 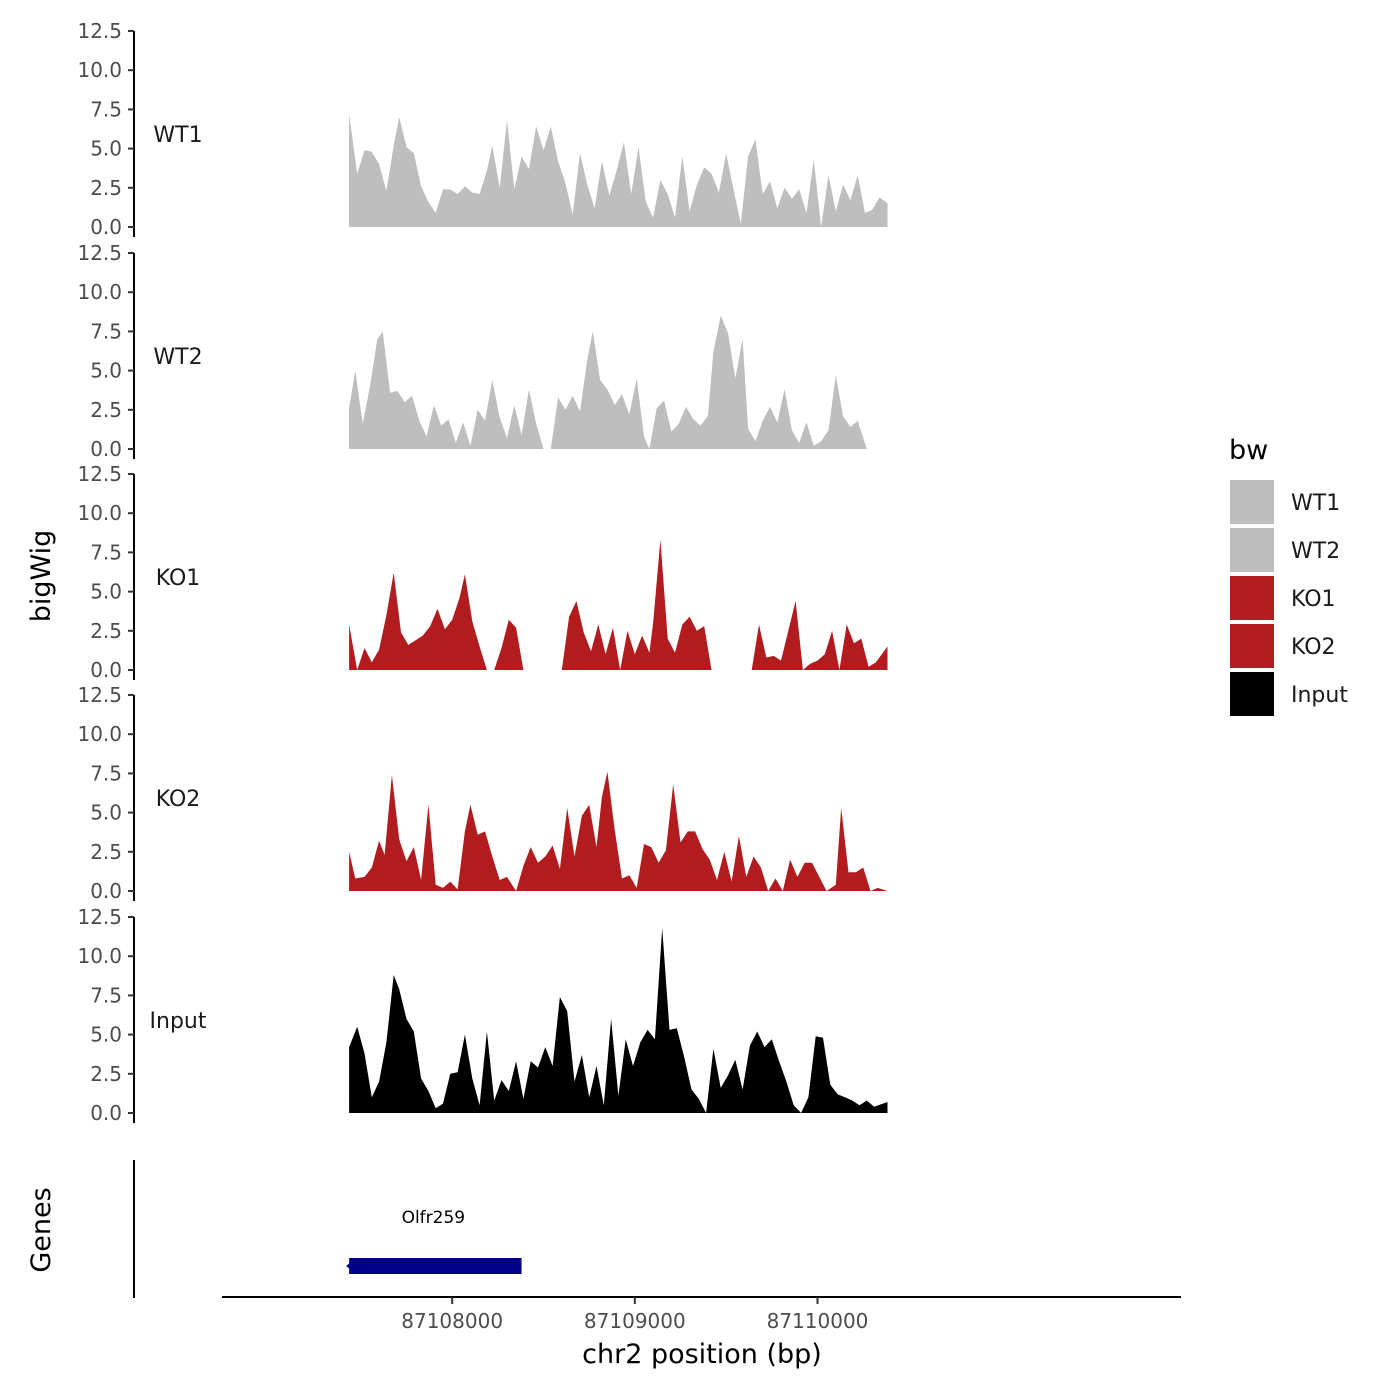 What do you see at coordinates (818, 1321) in the screenshot?
I see `x-tick-label: 87110000` at bounding box center [818, 1321].